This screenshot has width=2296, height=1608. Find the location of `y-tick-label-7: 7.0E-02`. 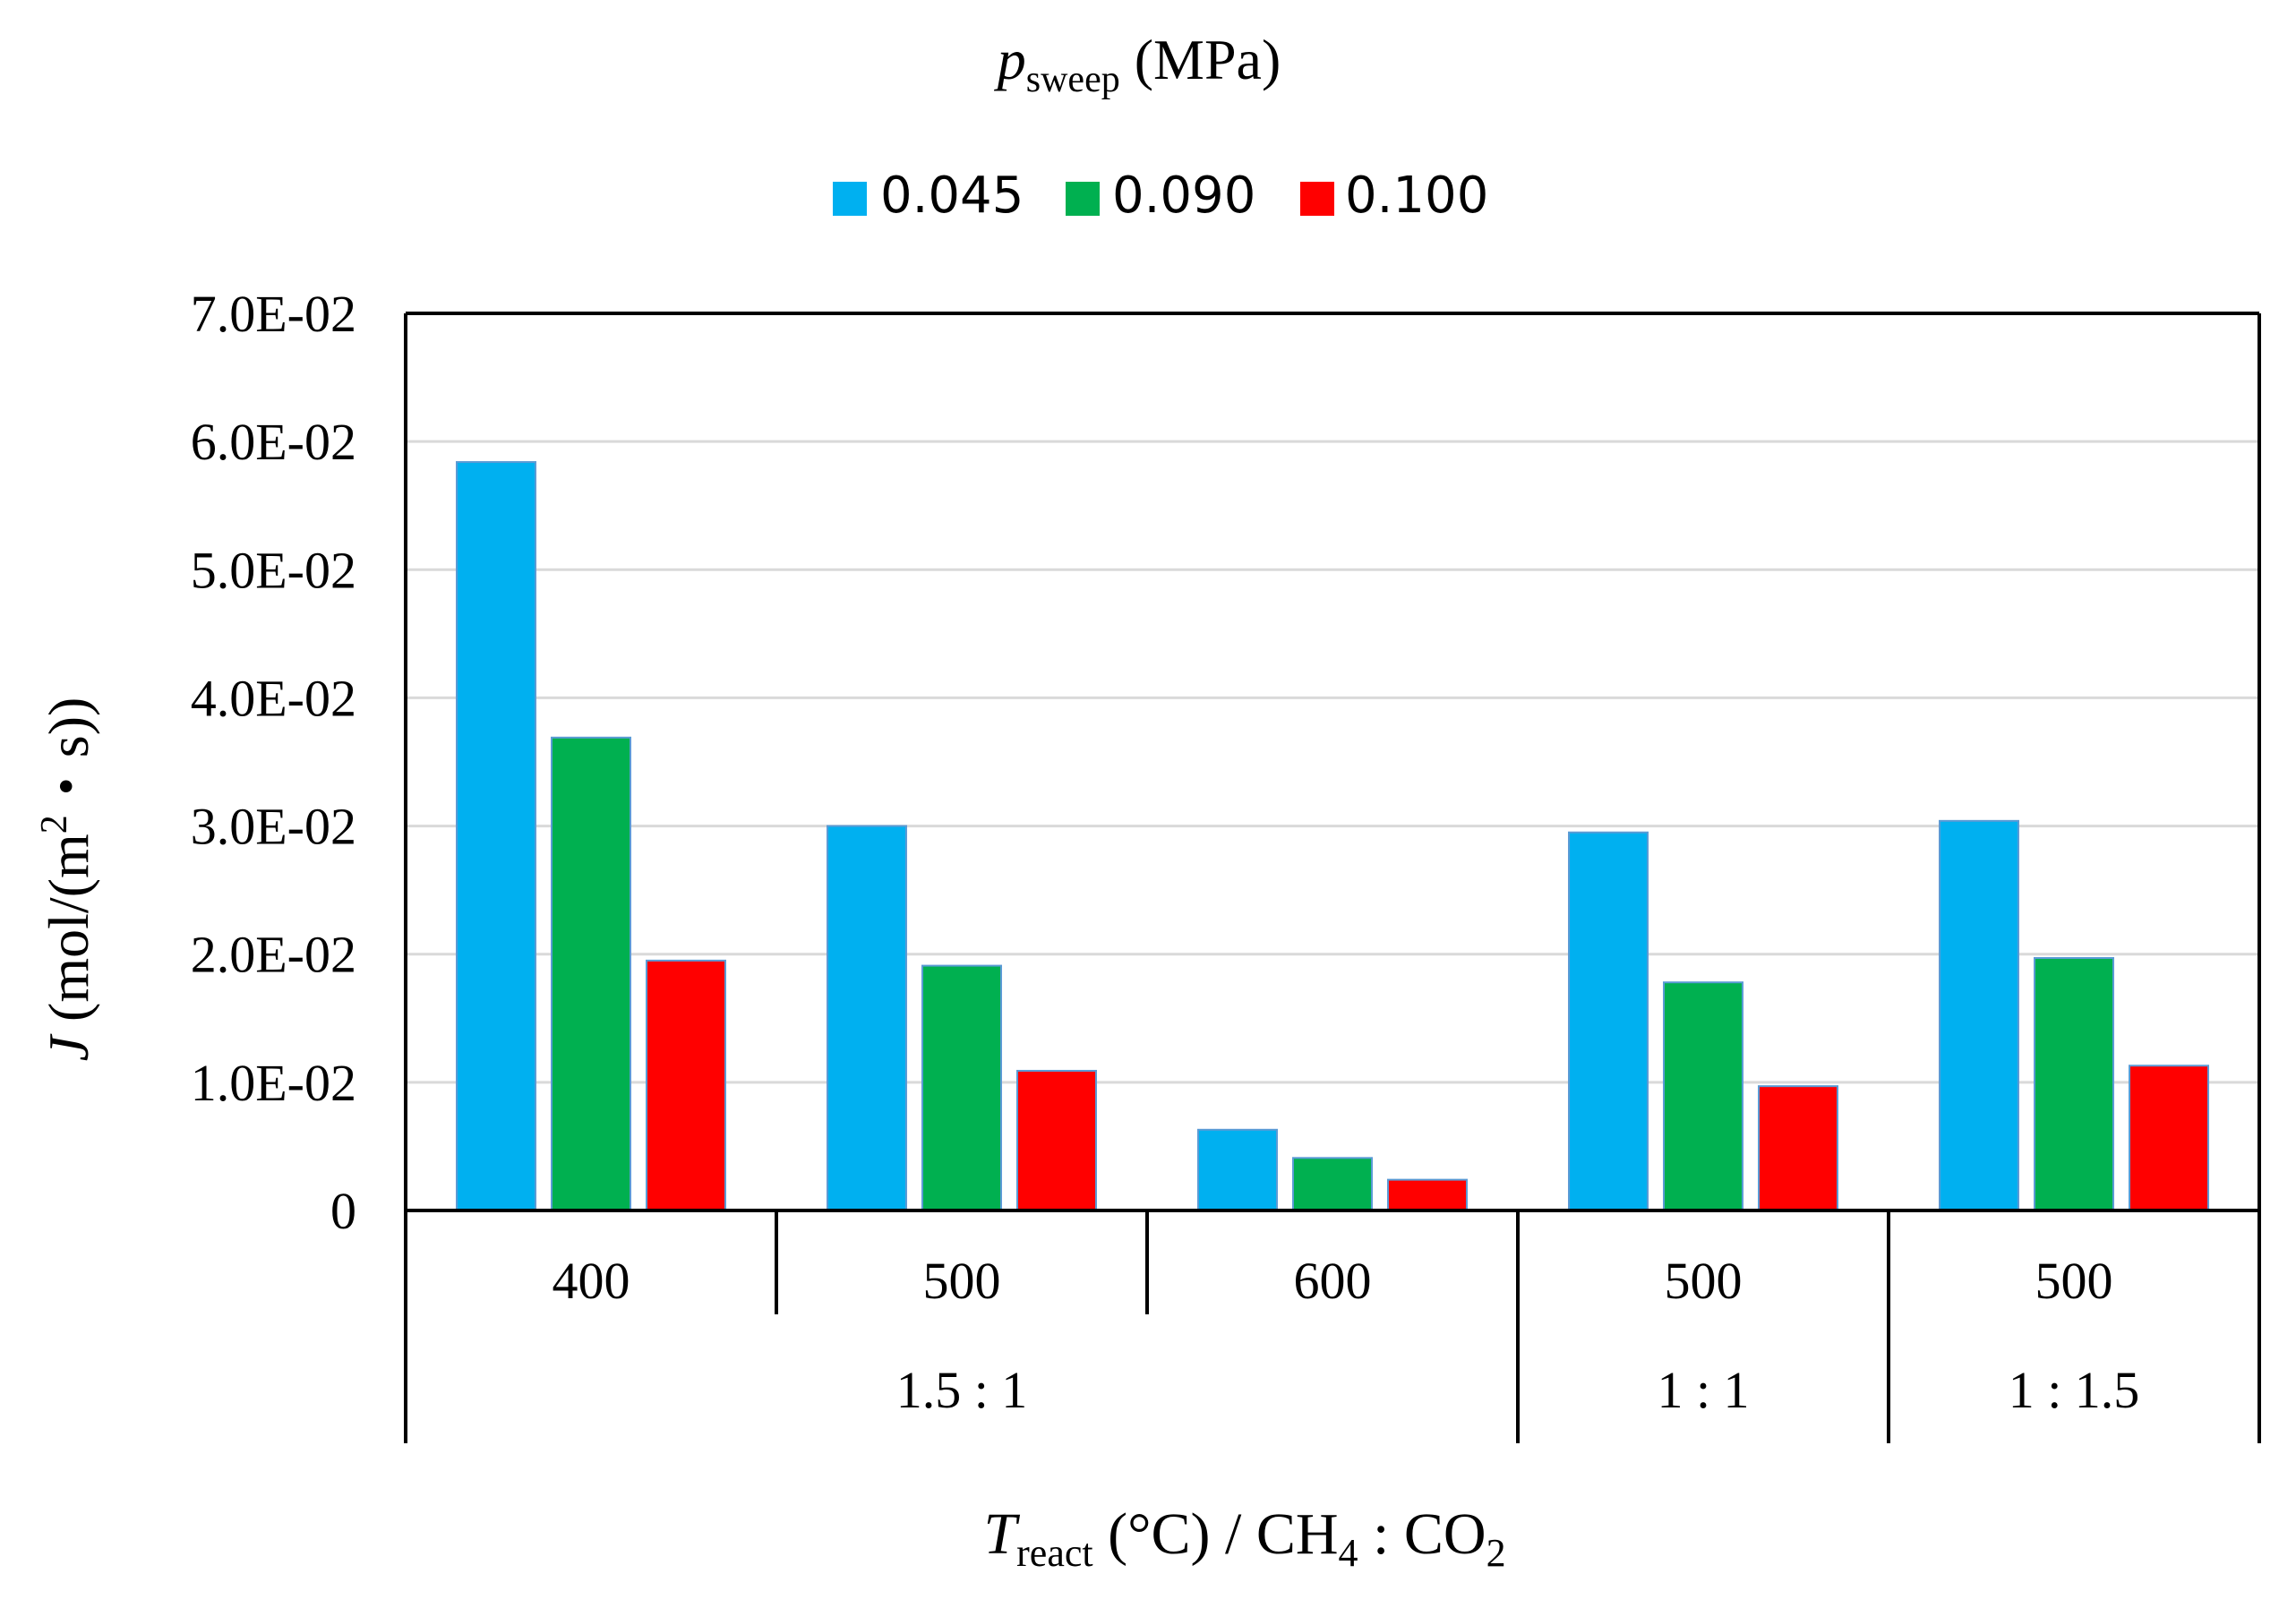

y-tick-label-7: 7.0E-02 is located at coordinates (273, 314).